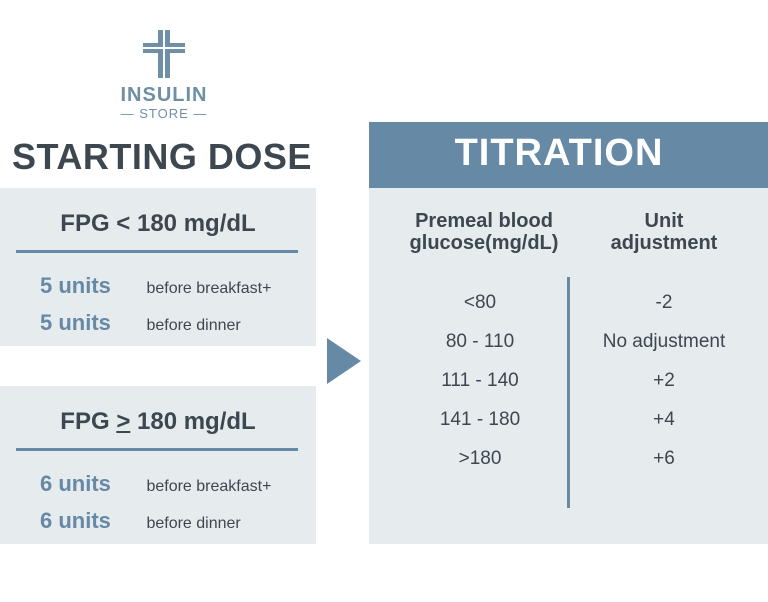 The width and height of the screenshot is (768, 602). What do you see at coordinates (164, 113) in the screenshot?
I see `logo-subtitle: — STORE —` at bounding box center [164, 113].